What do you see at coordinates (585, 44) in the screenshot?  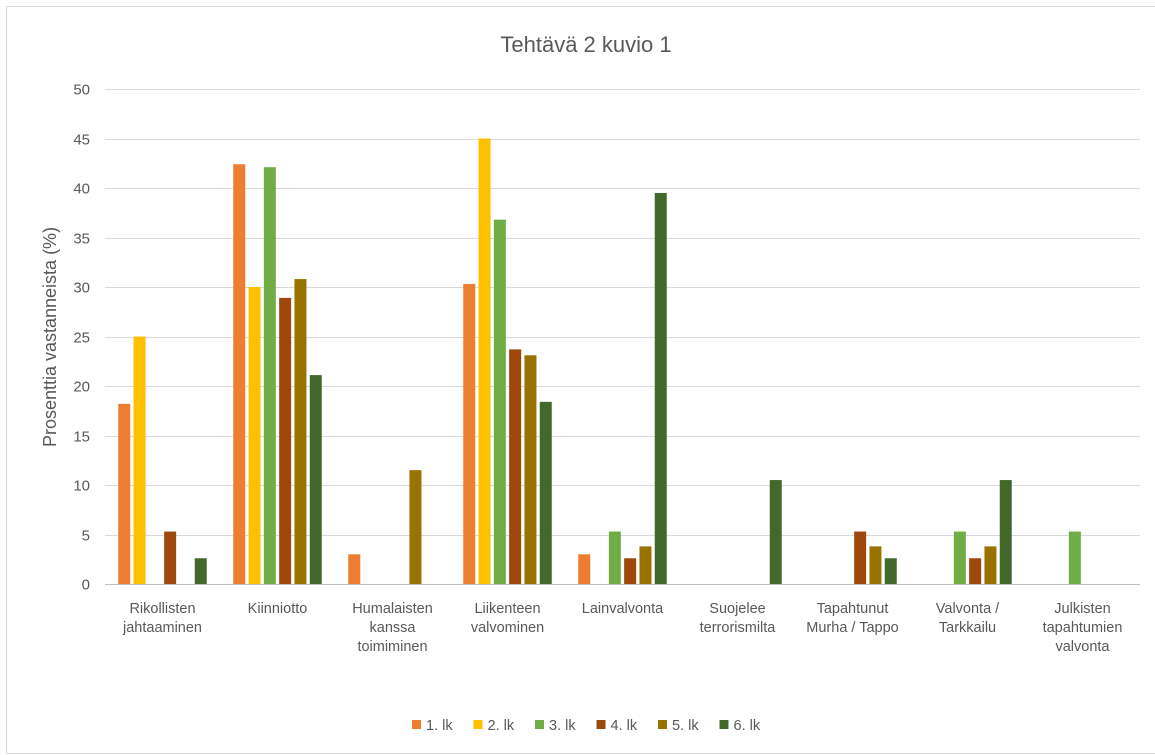 I see `chart-title: Tehtävä 2 kuvio 1` at bounding box center [585, 44].